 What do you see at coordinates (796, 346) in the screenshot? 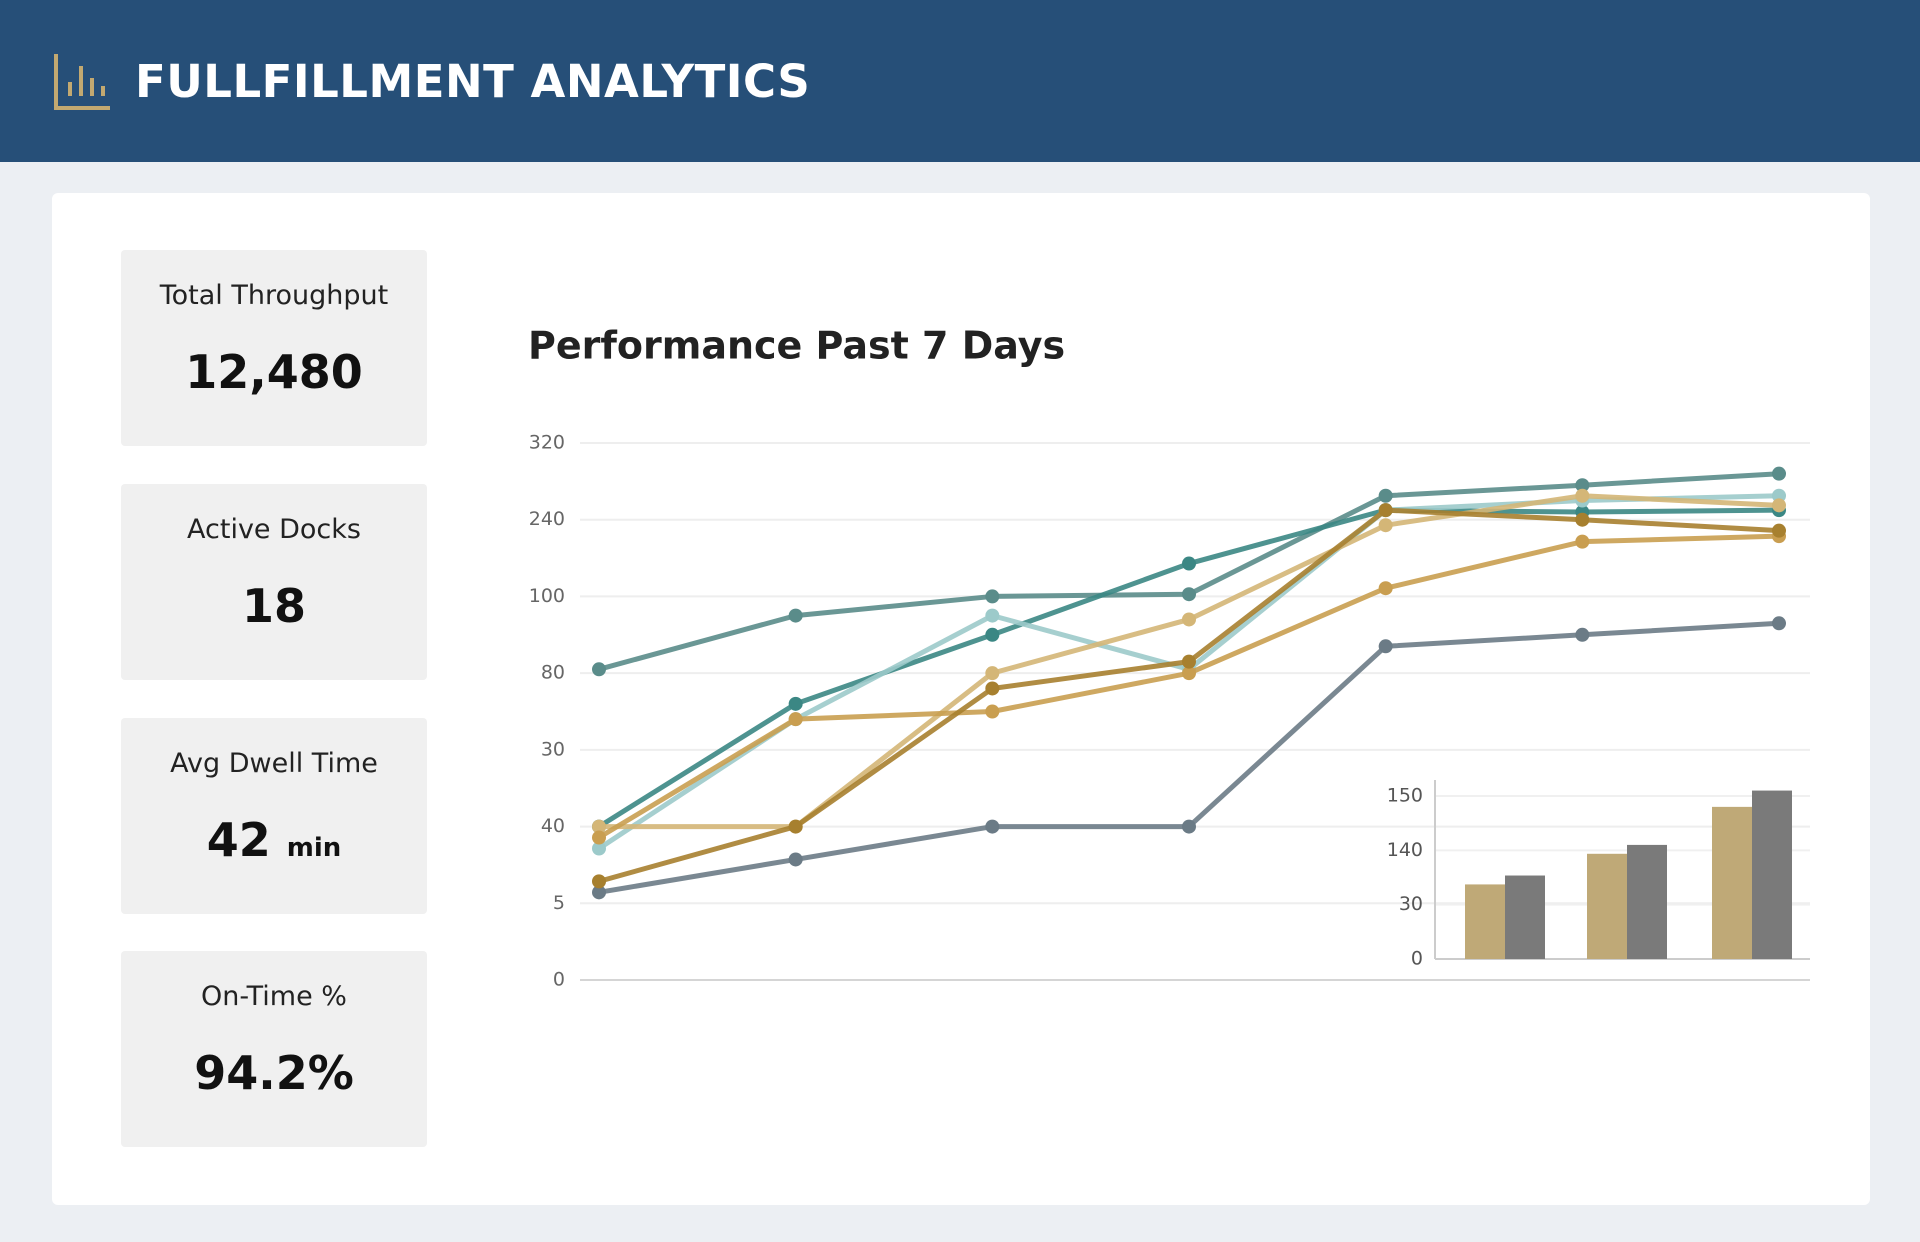
I see `chart-title: Performance Past 7 Days` at bounding box center [796, 346].